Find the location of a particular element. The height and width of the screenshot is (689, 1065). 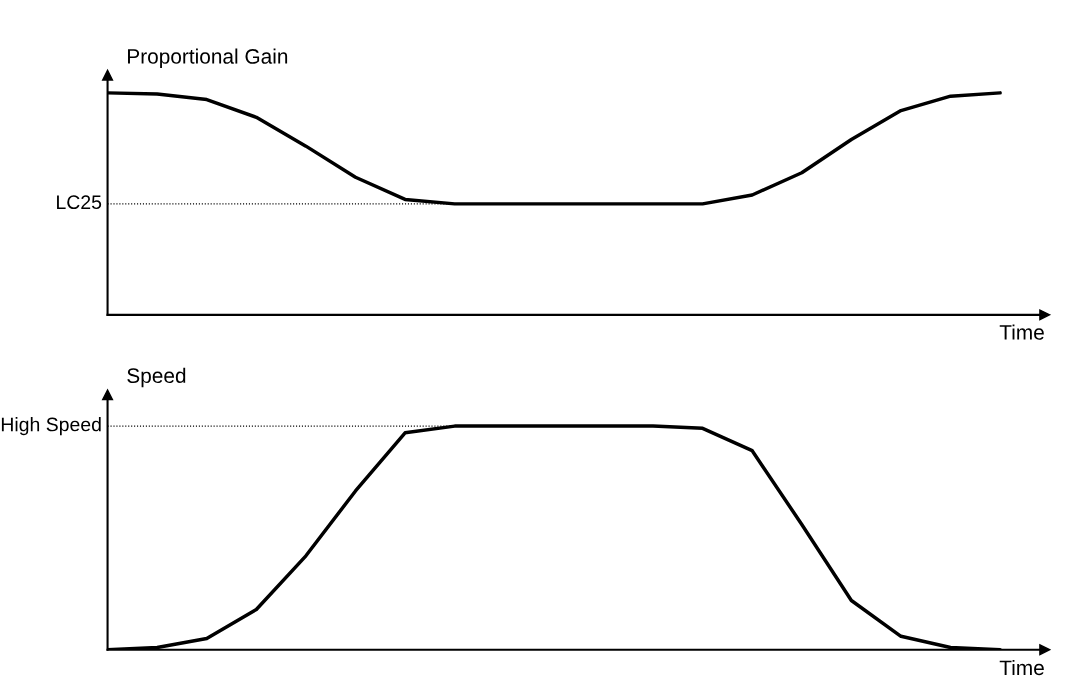

y-axis-title: Proportional Gain is located at coordinates (208, 58).